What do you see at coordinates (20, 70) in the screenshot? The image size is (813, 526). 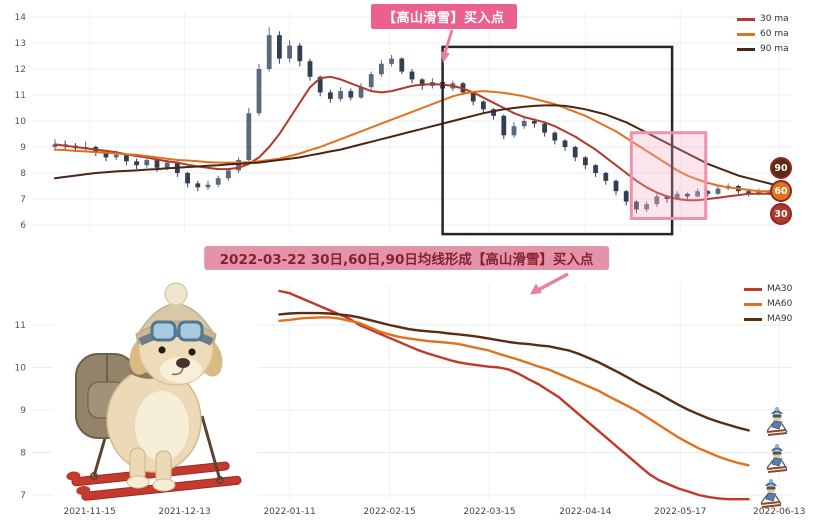 I see `svg-text: 12` at bounding box center [20, 70].